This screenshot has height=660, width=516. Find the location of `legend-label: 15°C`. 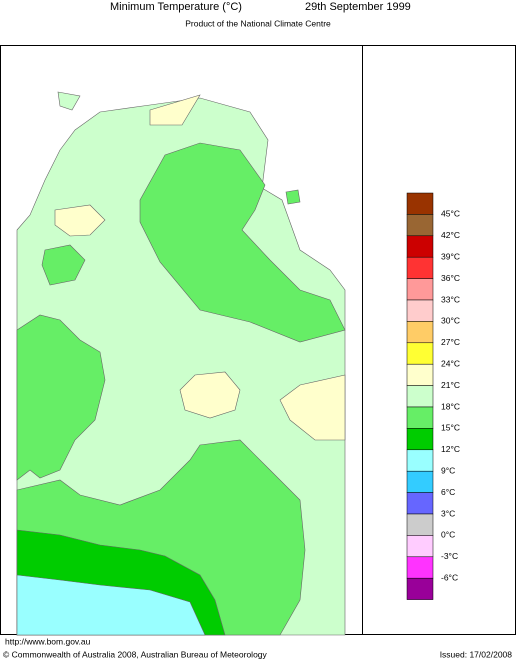

legend-label: 15°C is located at coordinates (450, 428).